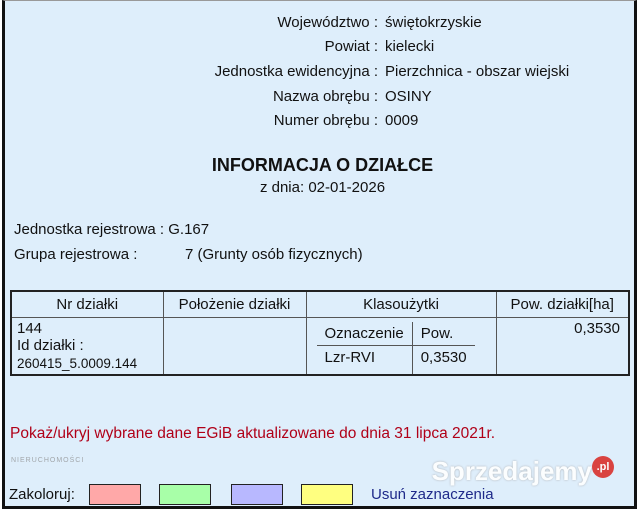 This screenshot has height=511, width=639. Describe the element at coordinates (325, 96) in the screenshot. I see `label: Nazwa obrębu :` at that location.